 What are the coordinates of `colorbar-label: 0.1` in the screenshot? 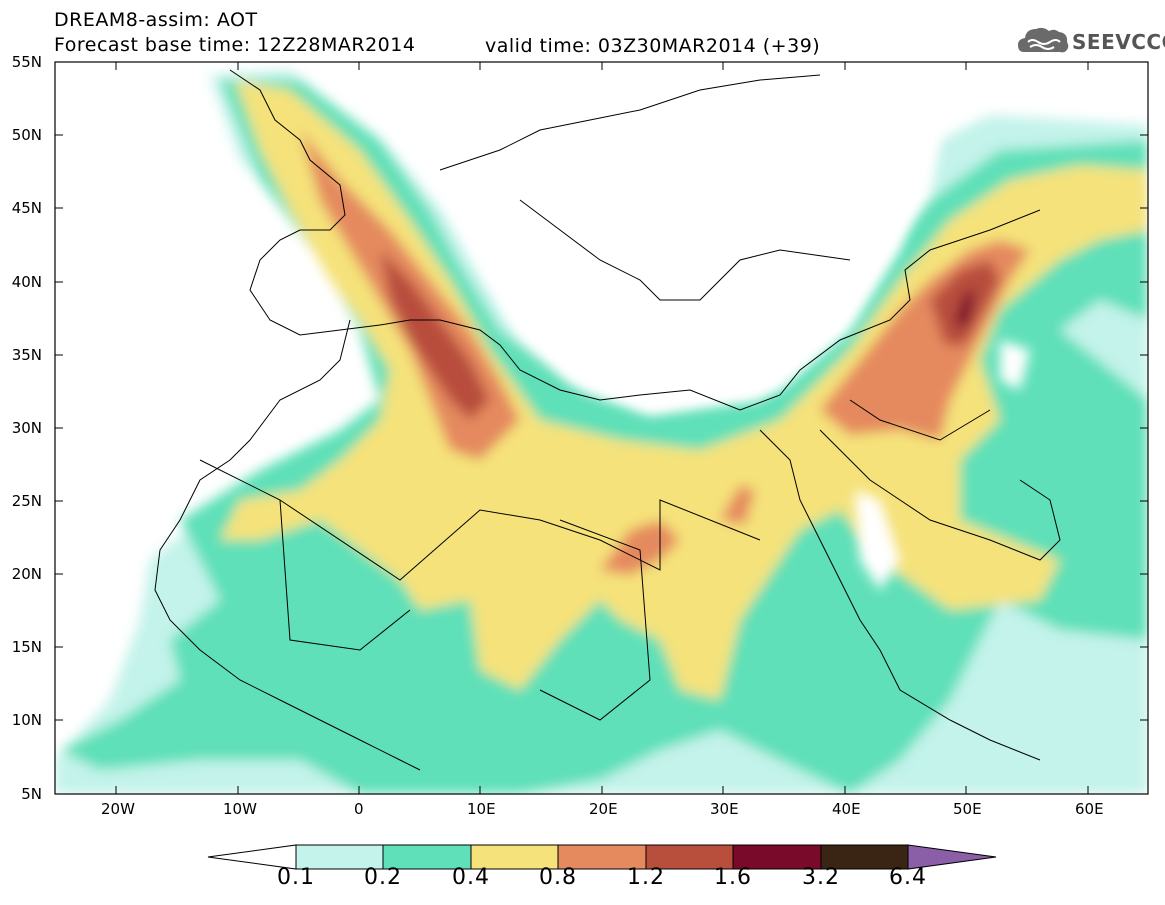 It's located at (296, 877).